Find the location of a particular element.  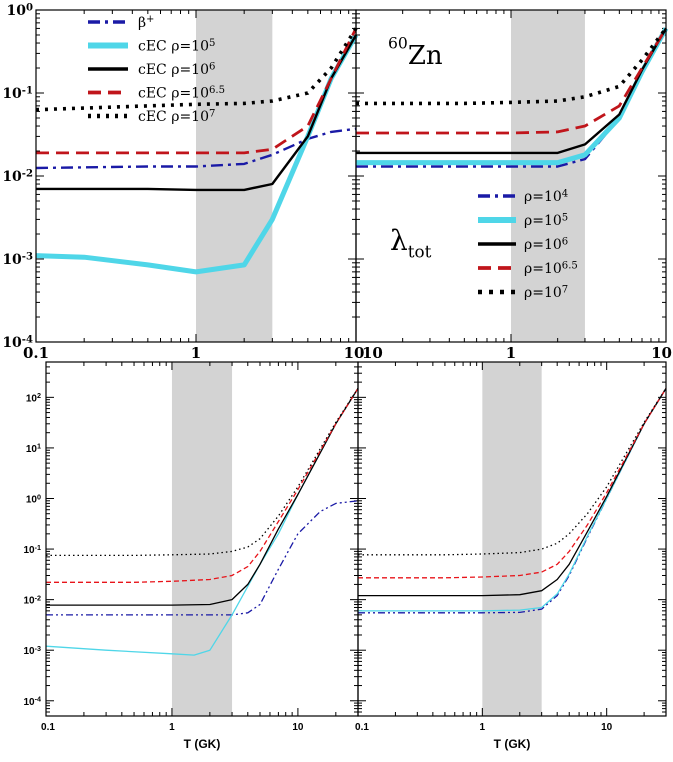

legend-label: cEC ρ=107 is located at coordinates (176, 116).